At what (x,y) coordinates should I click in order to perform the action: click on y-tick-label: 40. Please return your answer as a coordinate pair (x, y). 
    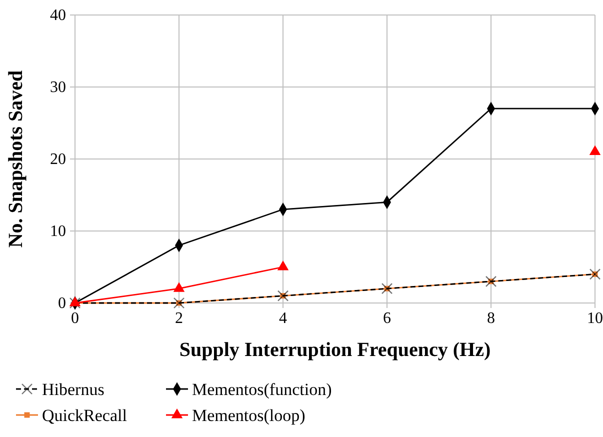
    Looking at the image, I should click on (58, 15).